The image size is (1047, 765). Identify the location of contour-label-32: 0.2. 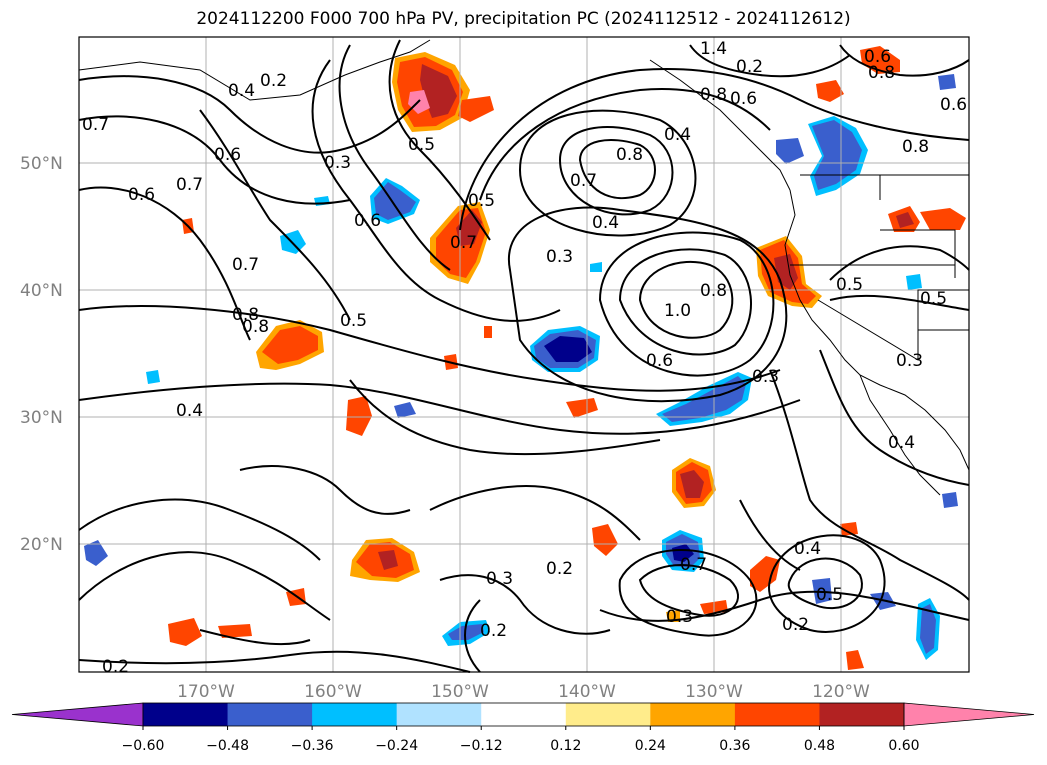
(559, 569).